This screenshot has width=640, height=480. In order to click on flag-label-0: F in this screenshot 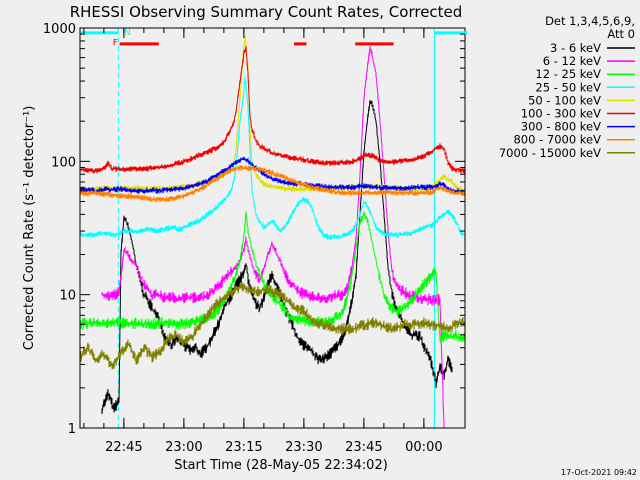, I will do `click(115, 44)`.